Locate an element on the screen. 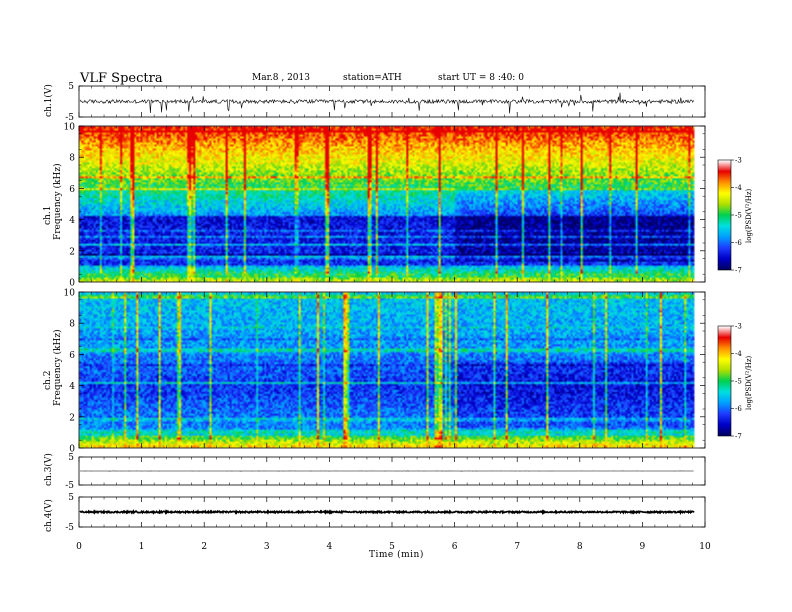 The height and width of the screenshot is (612, 792). ch1-spec-colorbar-image is located at coordinates (724, 215).